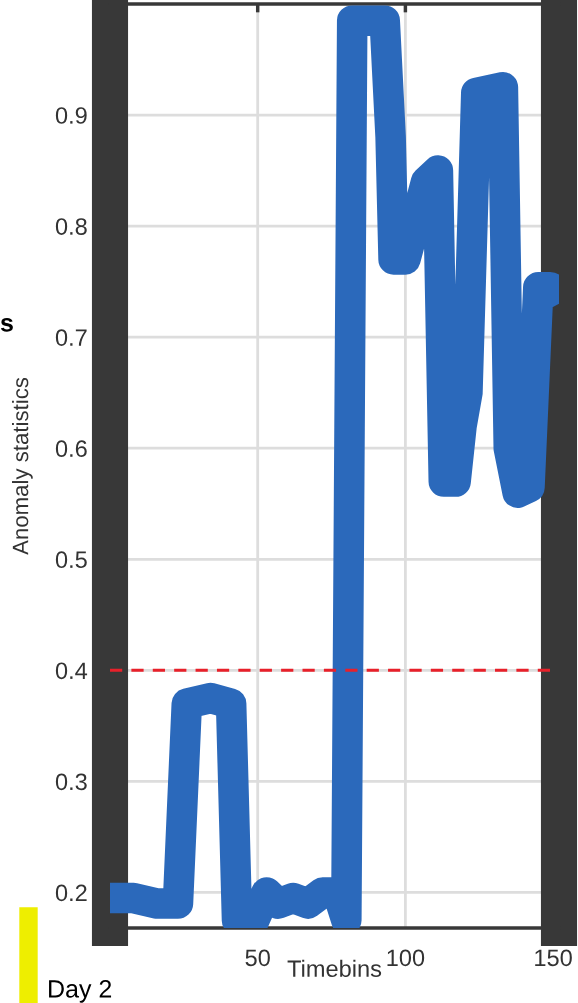  Describe the element at coordinates (257, 958) in the screenshot. I see `x-tick-label: 50` at that location.